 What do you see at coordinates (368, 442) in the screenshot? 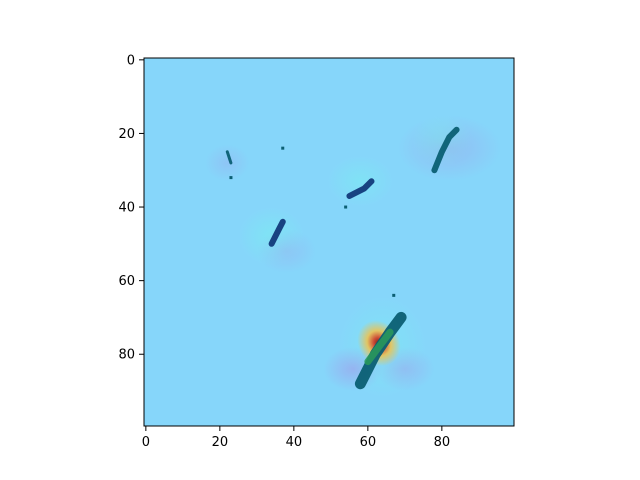
I see `x-tick-label-60: 60` at bounding box center [368, 442].